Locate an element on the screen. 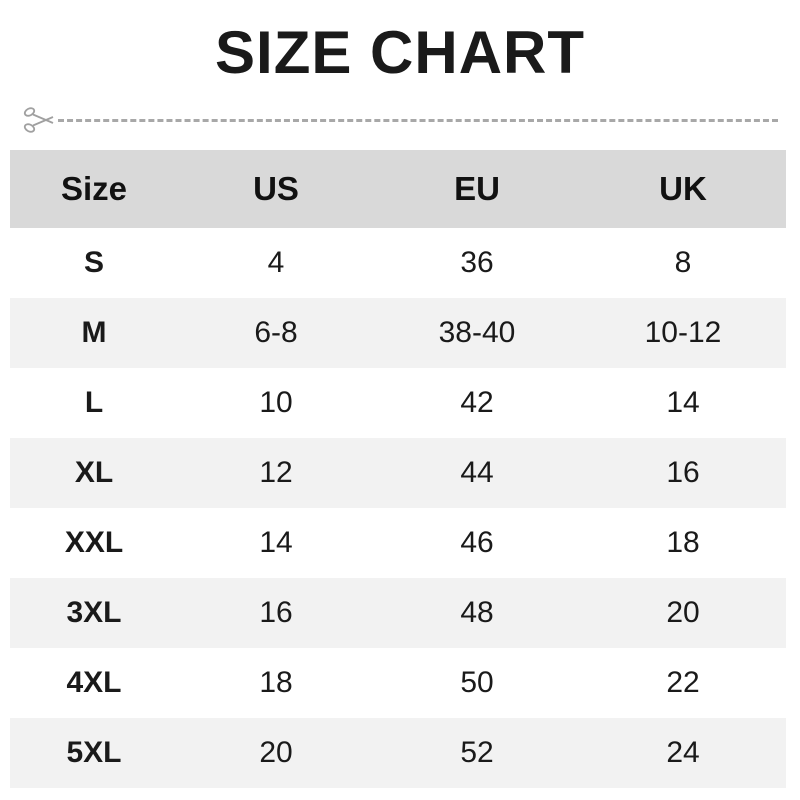  table-row: 3XL 16 48 20 is located at coordinates (398, 613).